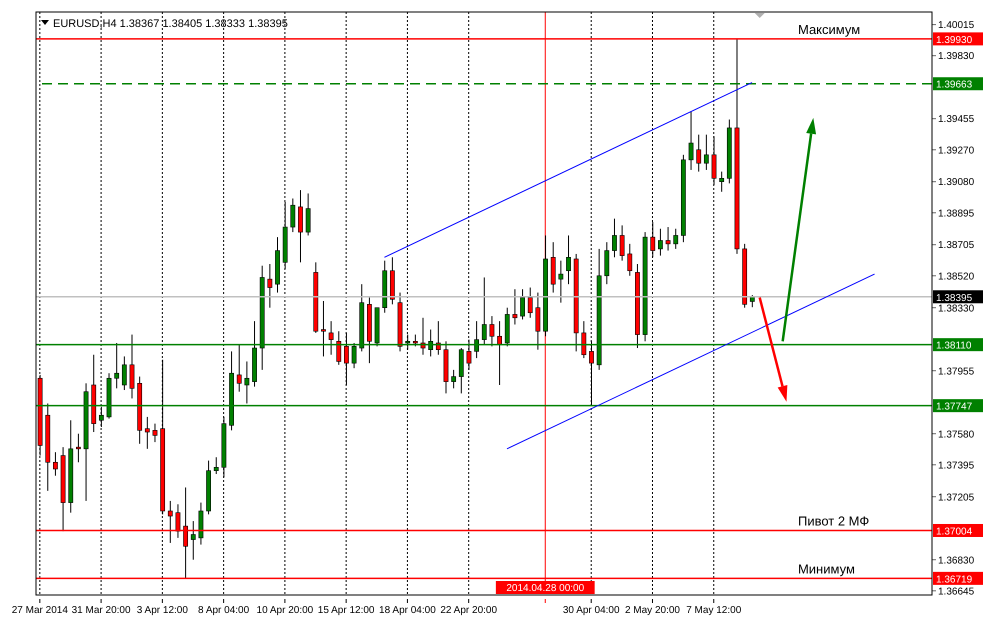 The image size is (992, 637). What do you see at coordinates (956, 434) in the screenshot?
I see `y-tick-label: 1.37580` at bounding box center [956, 434].